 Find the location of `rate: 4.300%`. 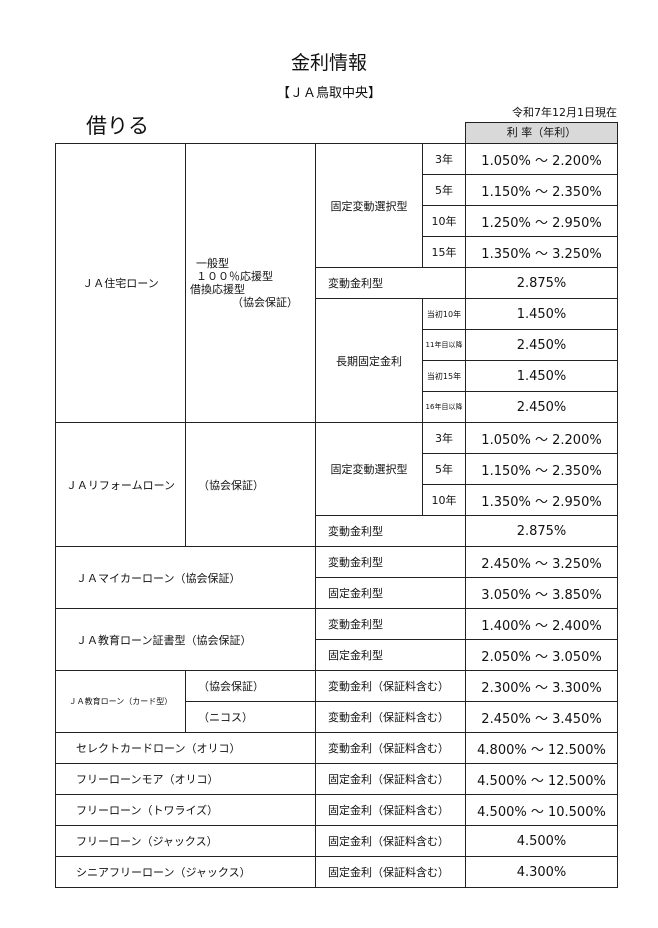

rate: 4.300% is located at coordinates (541, 872).